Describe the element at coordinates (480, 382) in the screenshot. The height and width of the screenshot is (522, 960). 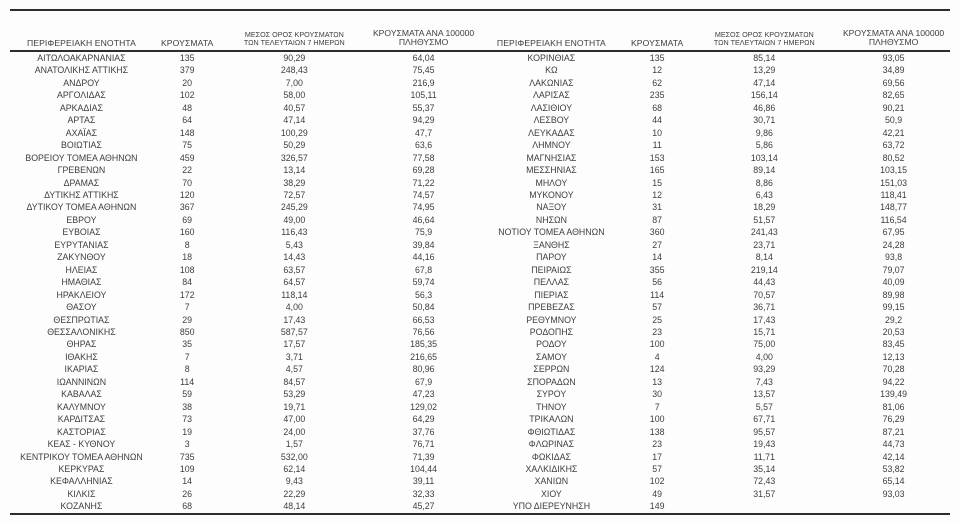
I see `table-row: ΙΩΑΝΝΙΝΩΝ 114 84,57 67,9 ΣΠΟΡΑΔΩΝ 13 7,43 94,22` at that location.